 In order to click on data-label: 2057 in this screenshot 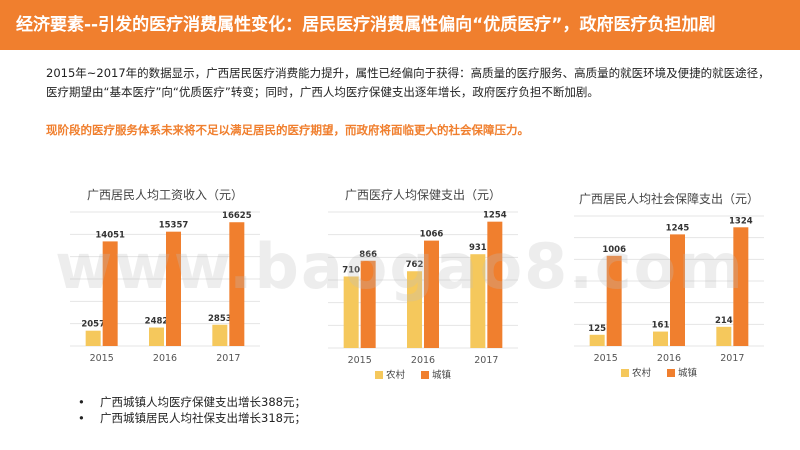, I will do `click(93, 325)`.